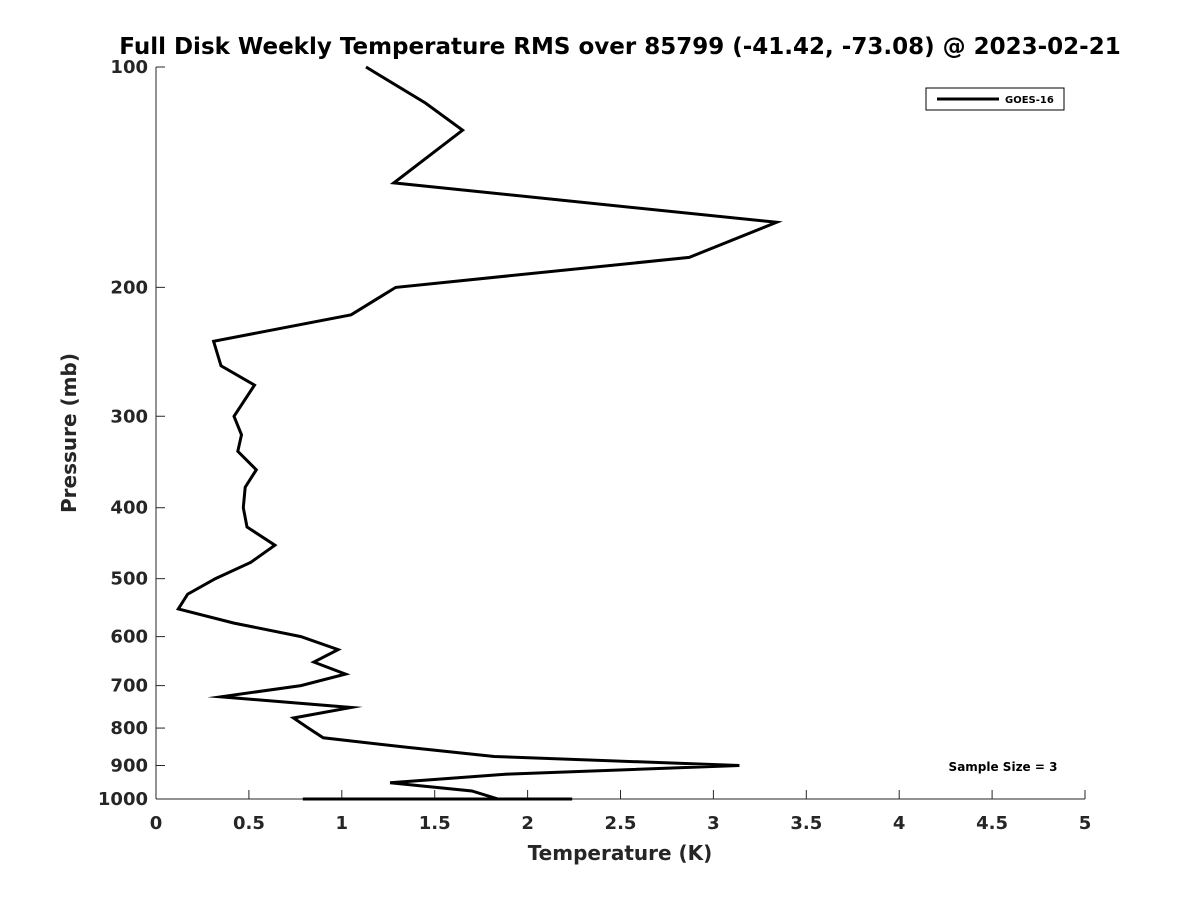 The image size is (1200, 900). I want to click on y-tick-label: 200, so click(129, 287).